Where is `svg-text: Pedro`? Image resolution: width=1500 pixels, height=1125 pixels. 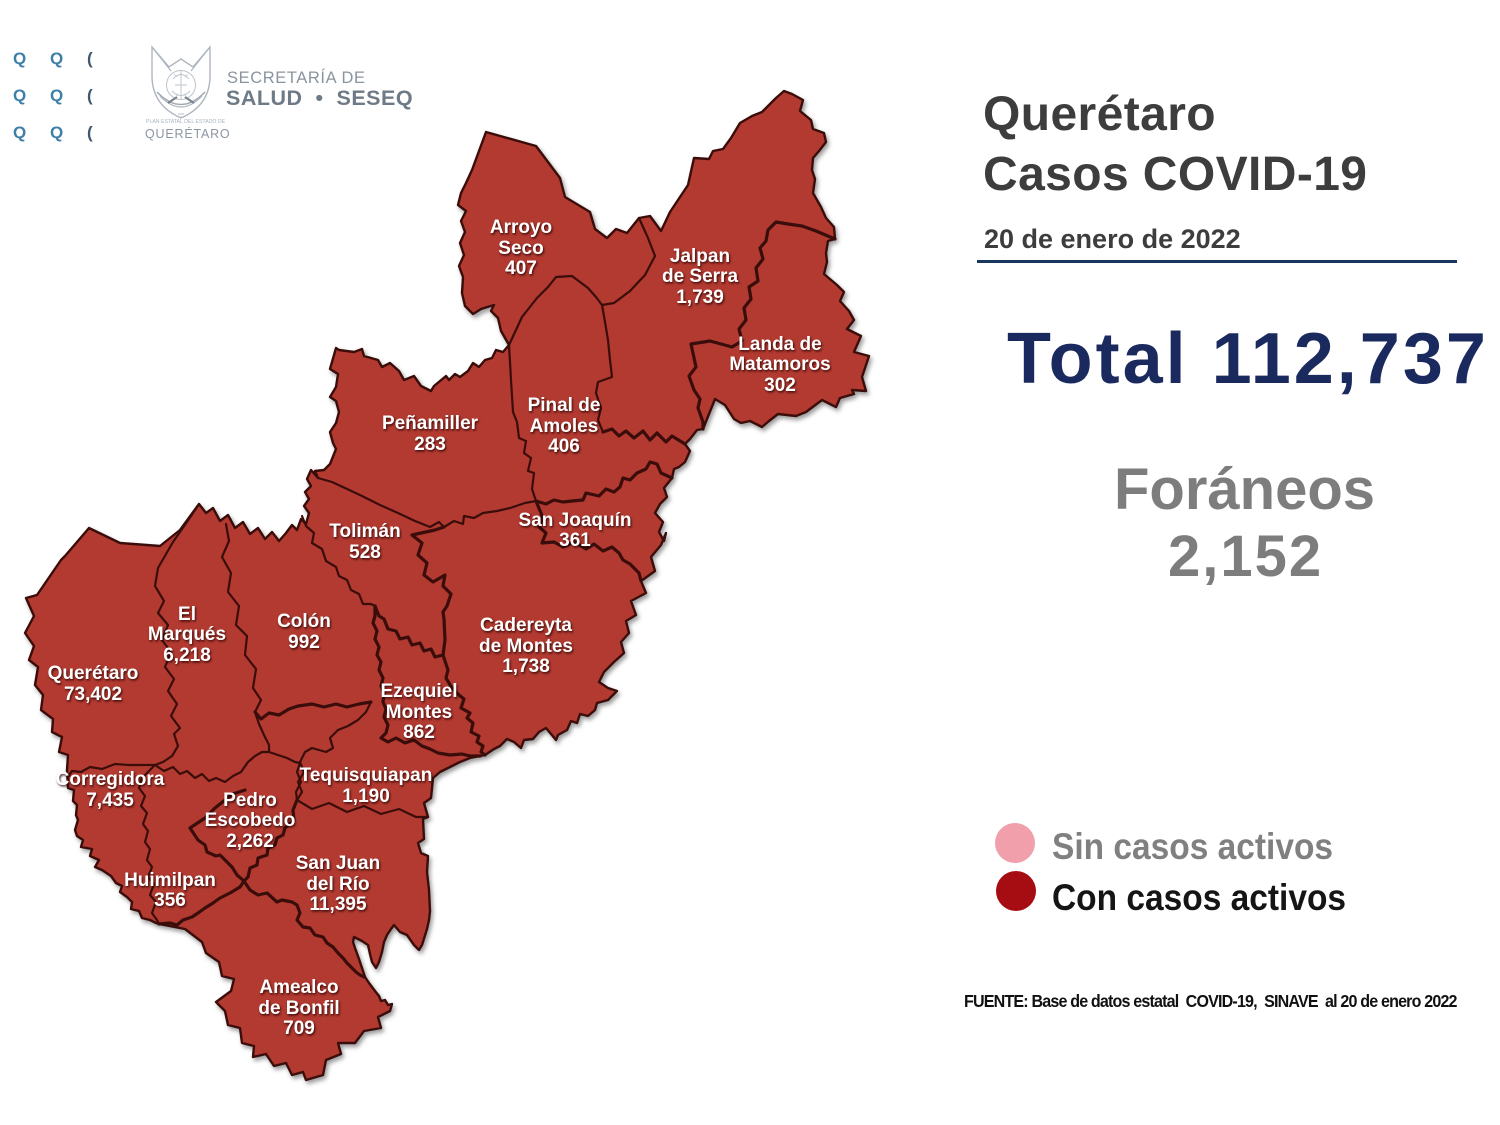
svg-text: Pedro is located at coordinates (250, 800).